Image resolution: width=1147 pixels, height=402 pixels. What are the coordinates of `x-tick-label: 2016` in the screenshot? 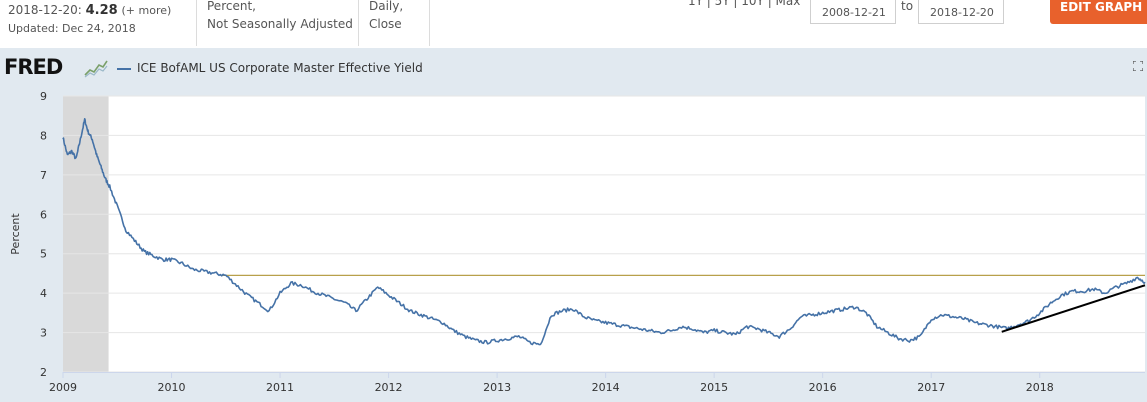 It's located at (823, 387).